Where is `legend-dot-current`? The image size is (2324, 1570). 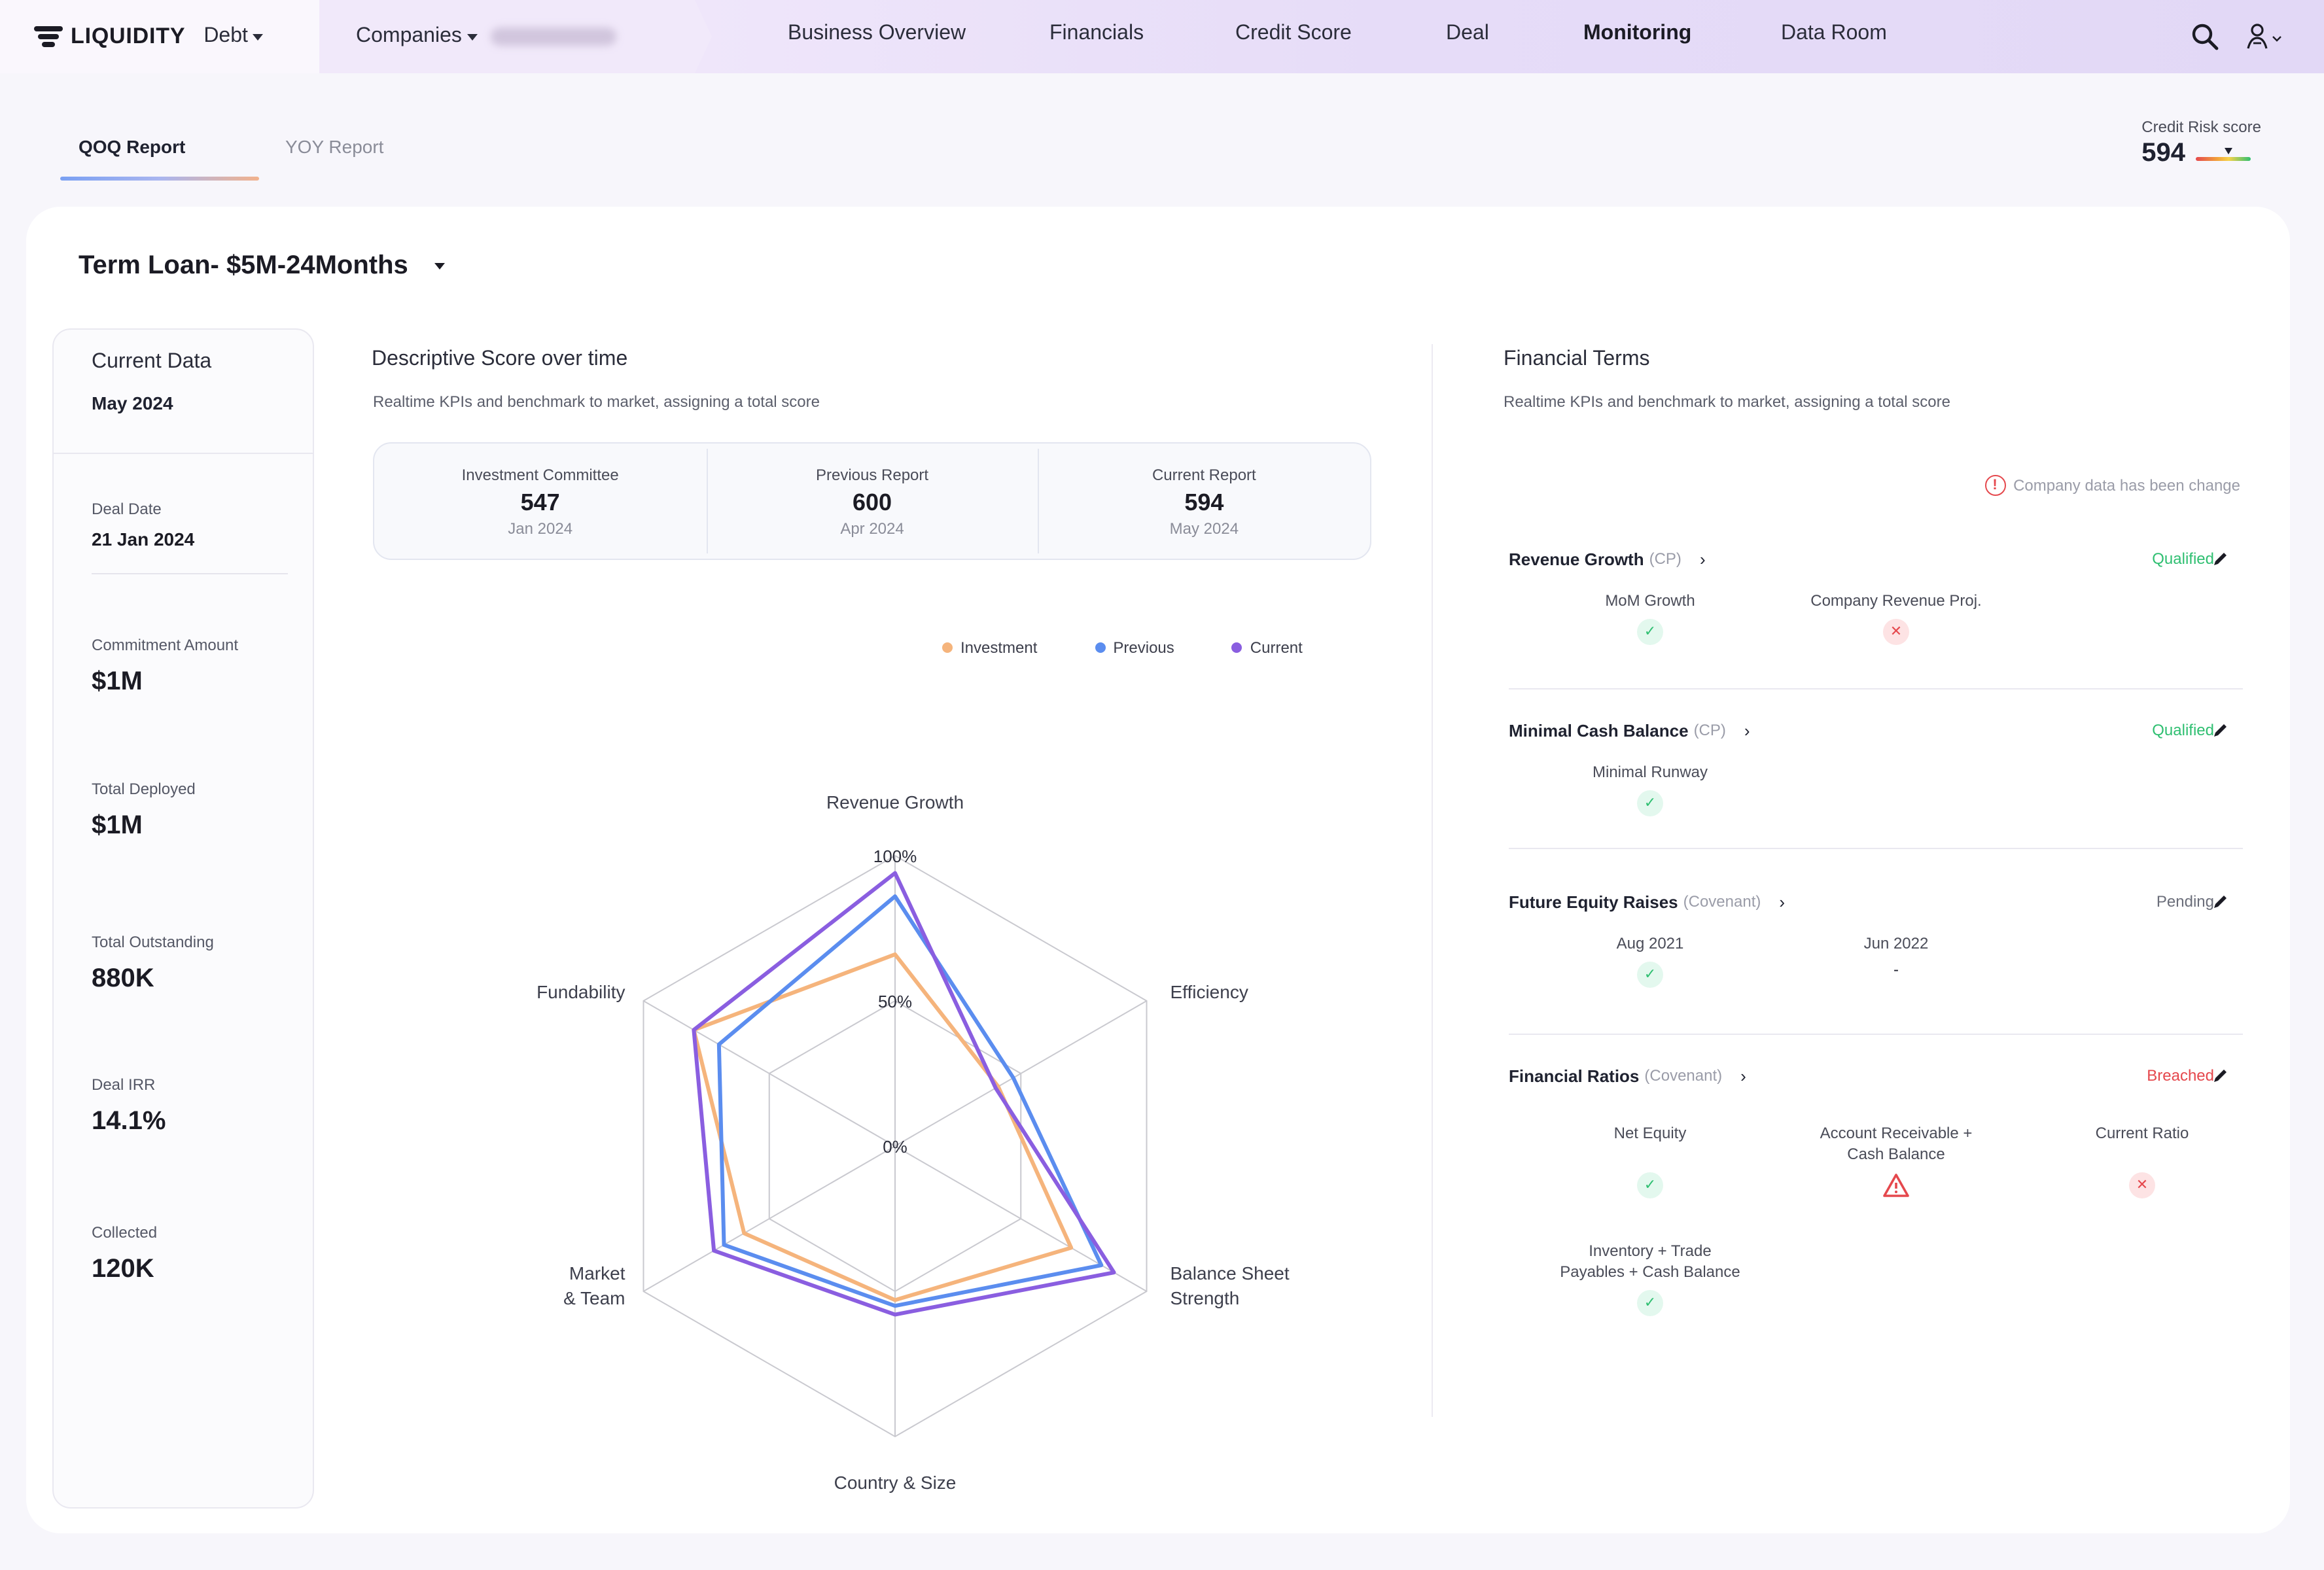
legend-dot-current is located at coordinates (1236, 647).